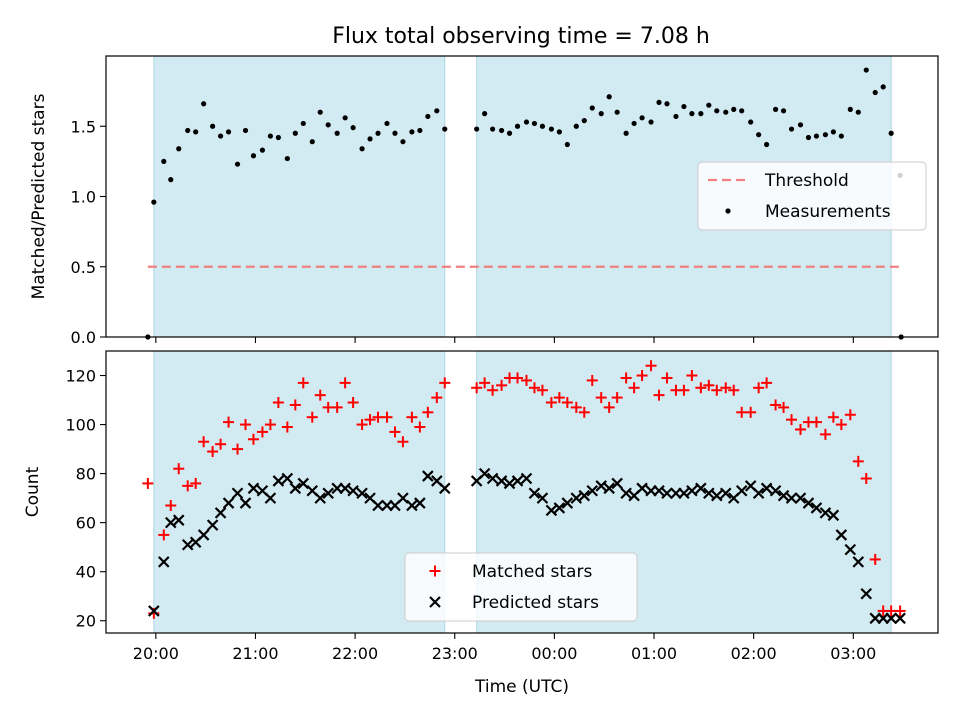 The width and height of the screenshot is (960, 720). I want to click on top-y-tick-label: 0.5, so click(83, 267).